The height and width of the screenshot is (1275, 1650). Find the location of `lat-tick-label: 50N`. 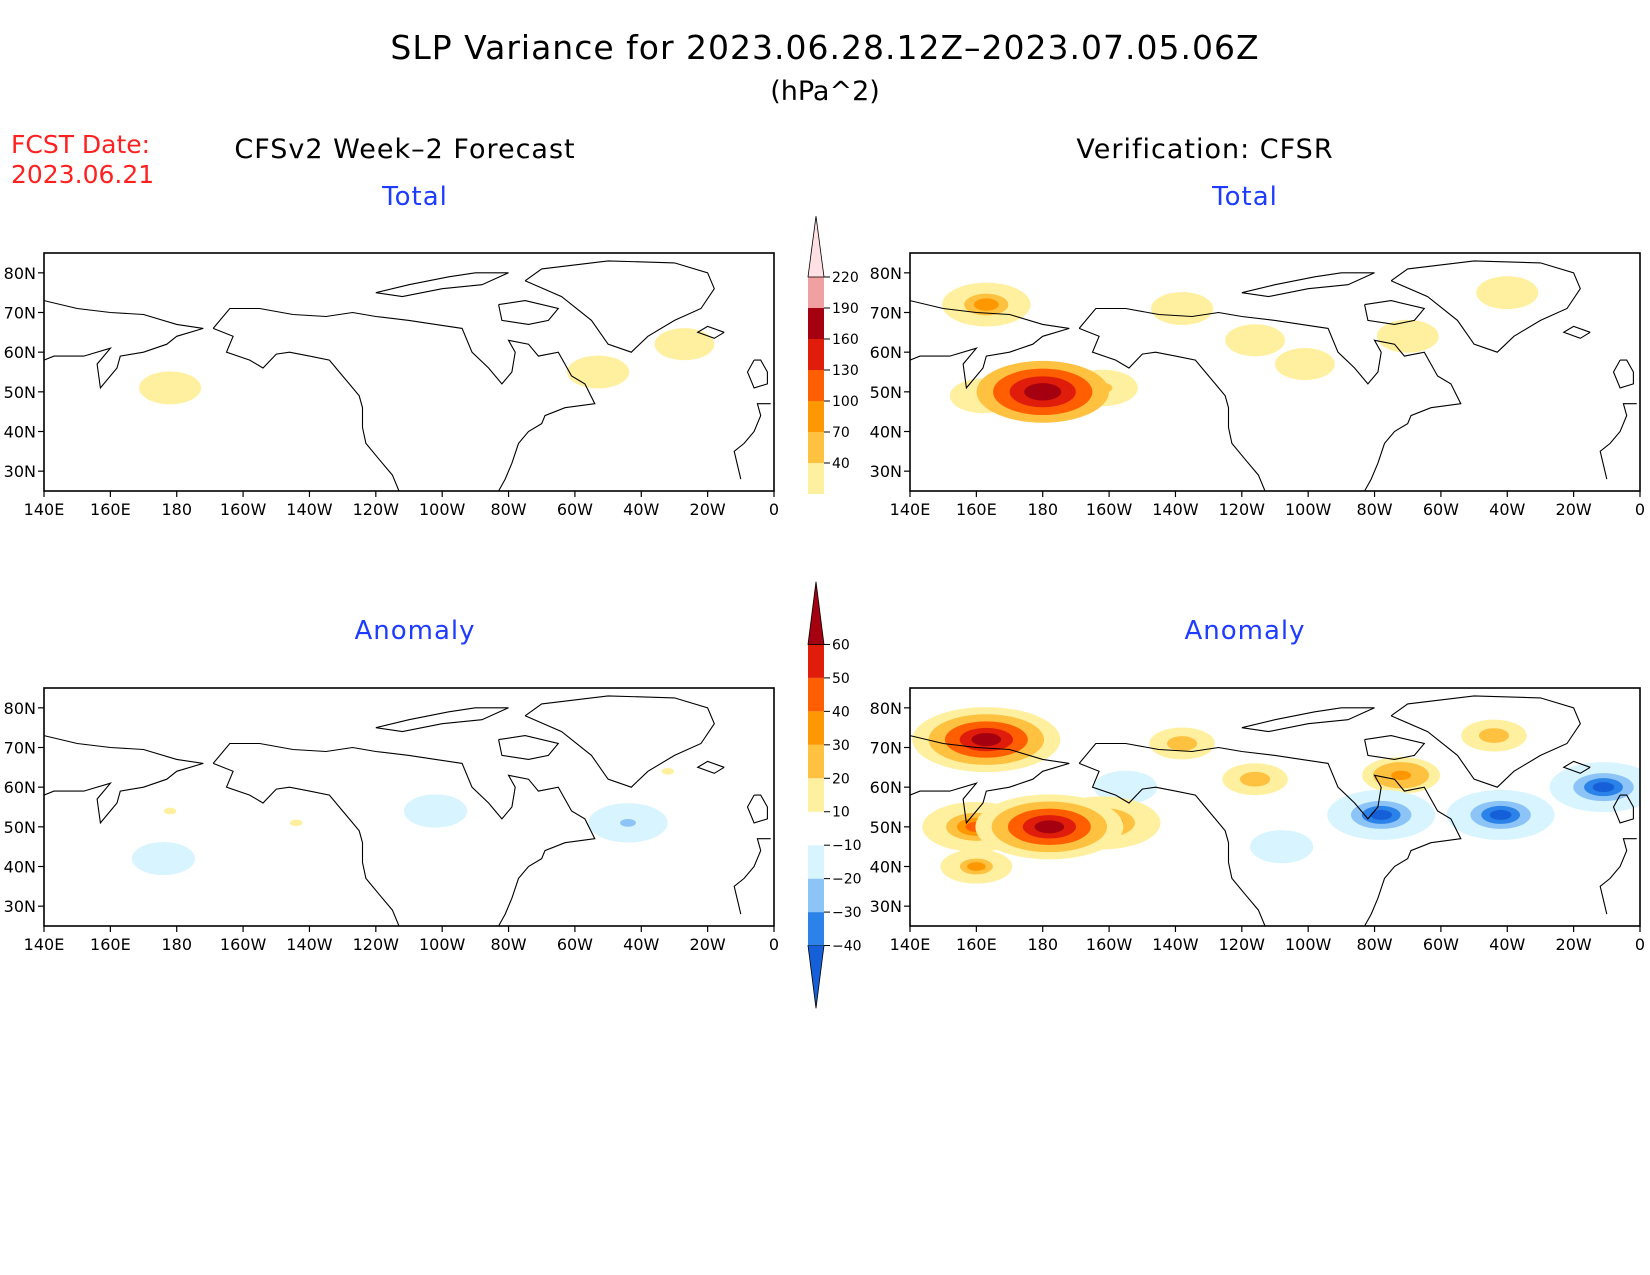

lat-tick-label: 50N is located at coordinates (886, 827).